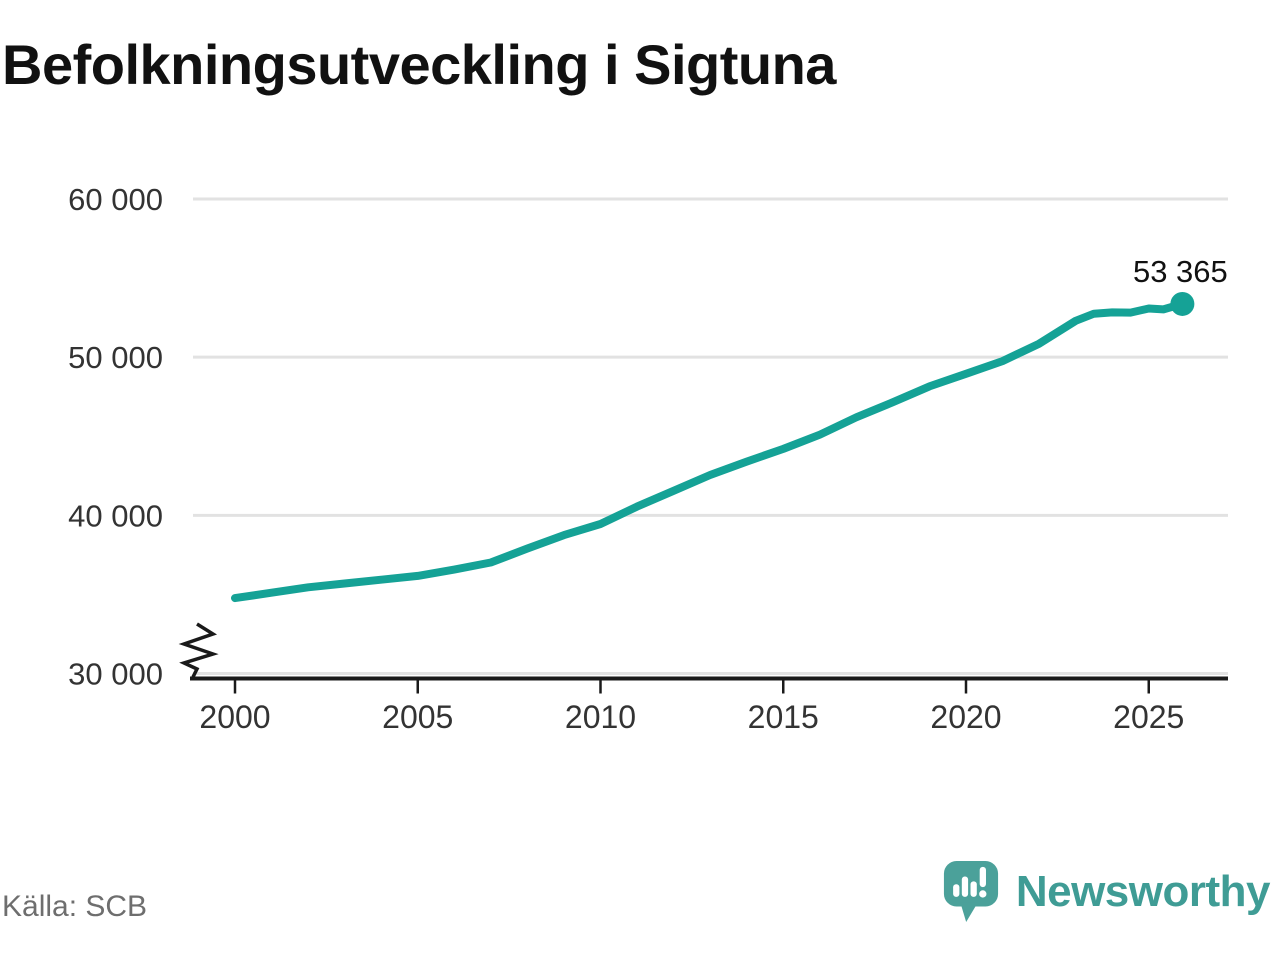 This screenshot has width=1280, height=960. I want to click on newsworthy-icon, so click(970, 891).